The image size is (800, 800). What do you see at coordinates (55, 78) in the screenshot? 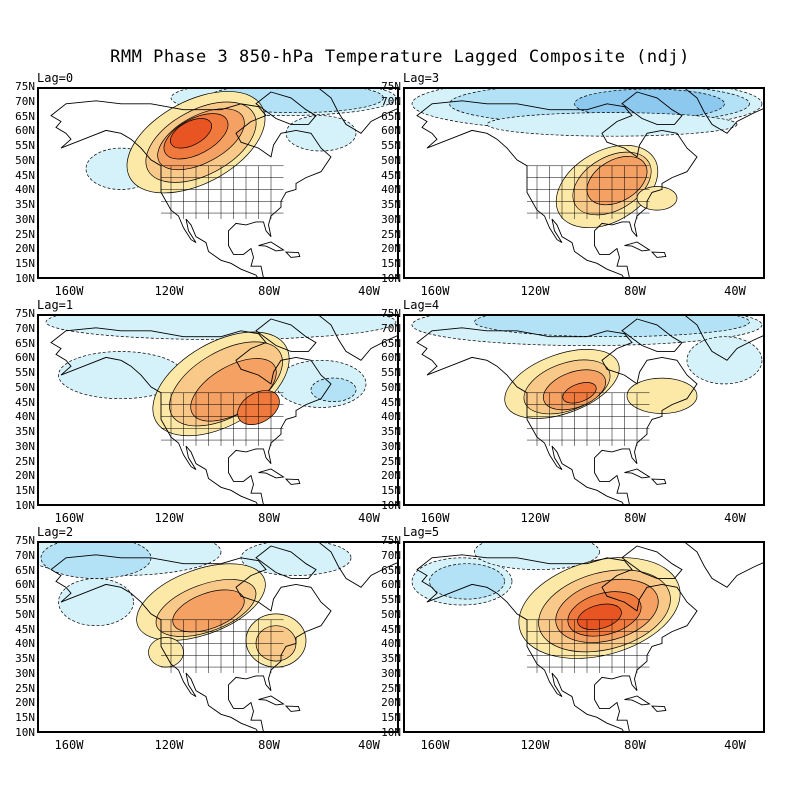
I see `panel-label: Lag=0` at bounding box center [55, 78].